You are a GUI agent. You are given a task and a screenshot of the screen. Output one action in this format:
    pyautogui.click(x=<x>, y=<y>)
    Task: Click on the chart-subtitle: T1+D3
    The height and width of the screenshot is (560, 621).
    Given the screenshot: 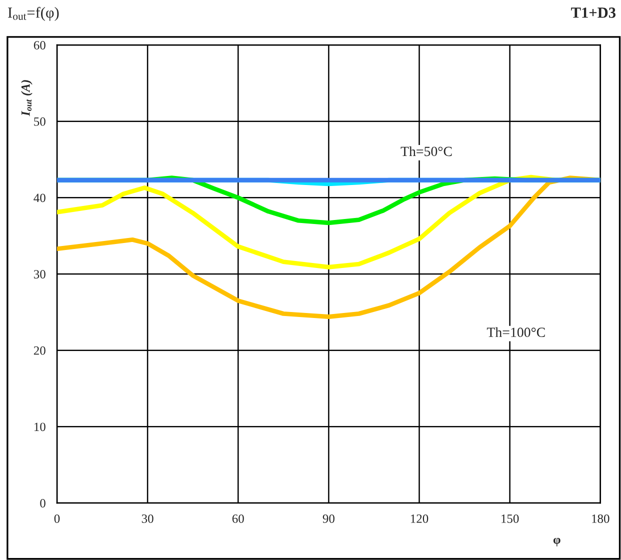 What is the action you would take?
    pyautogui.click(x=593, y=13)
    